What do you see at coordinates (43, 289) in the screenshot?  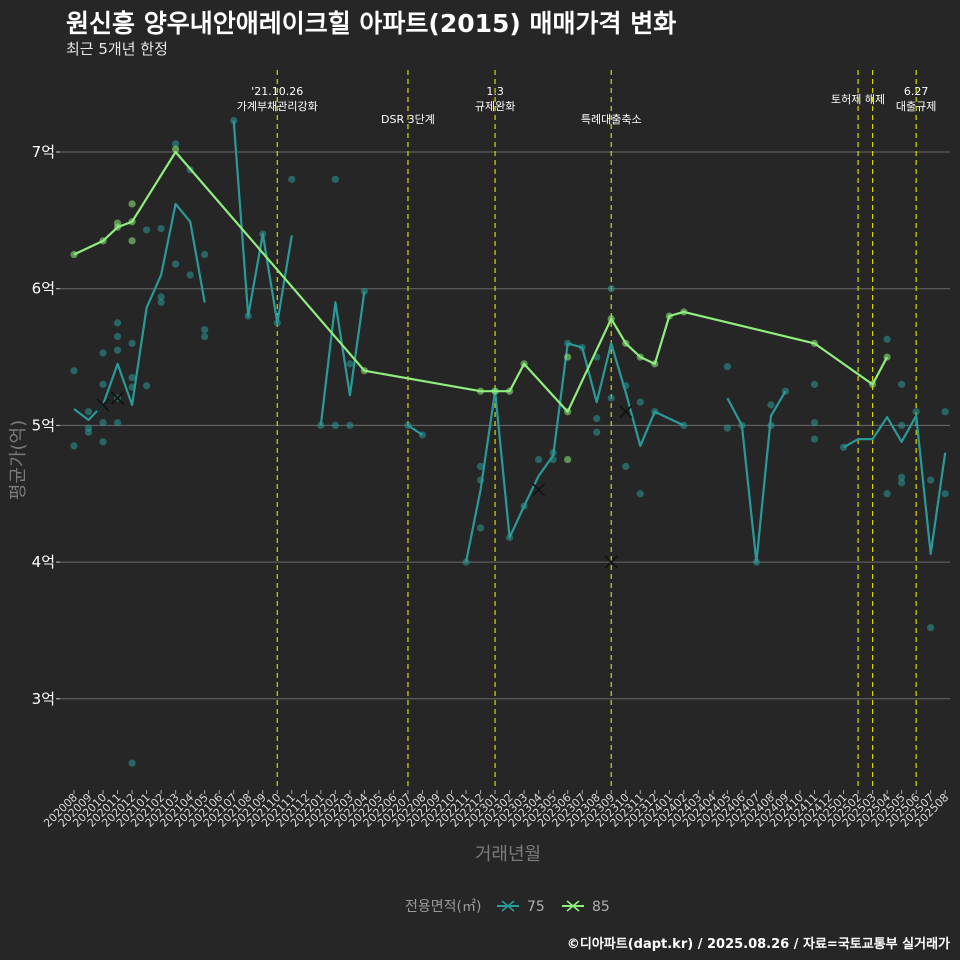 I see `y-tick-label: 6억` at bounding box center [43, 289].